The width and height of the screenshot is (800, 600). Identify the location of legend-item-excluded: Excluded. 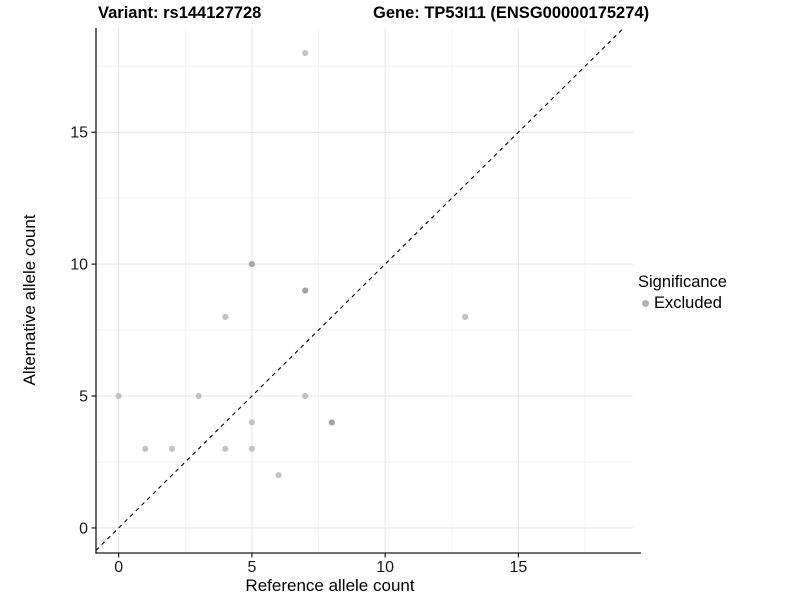
(682, 303).